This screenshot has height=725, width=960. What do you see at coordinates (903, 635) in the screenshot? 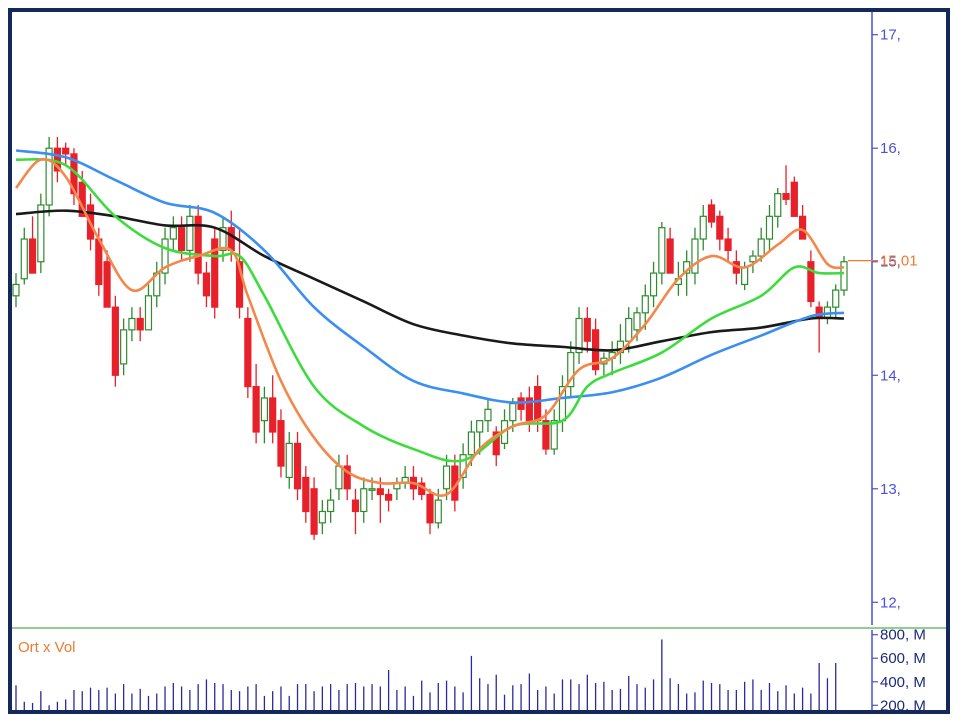
I see `volume-tick-label: 800, M` at bounding box center [903, 635].